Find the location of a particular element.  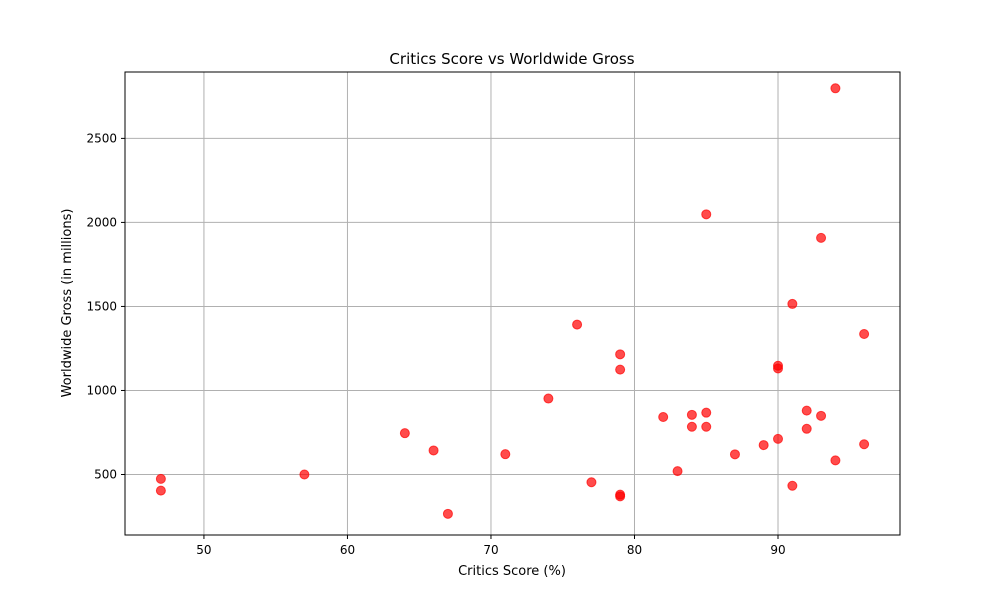

y-axis-label: Worldwide Gross (in millions) is located at coordinates (67, 303).